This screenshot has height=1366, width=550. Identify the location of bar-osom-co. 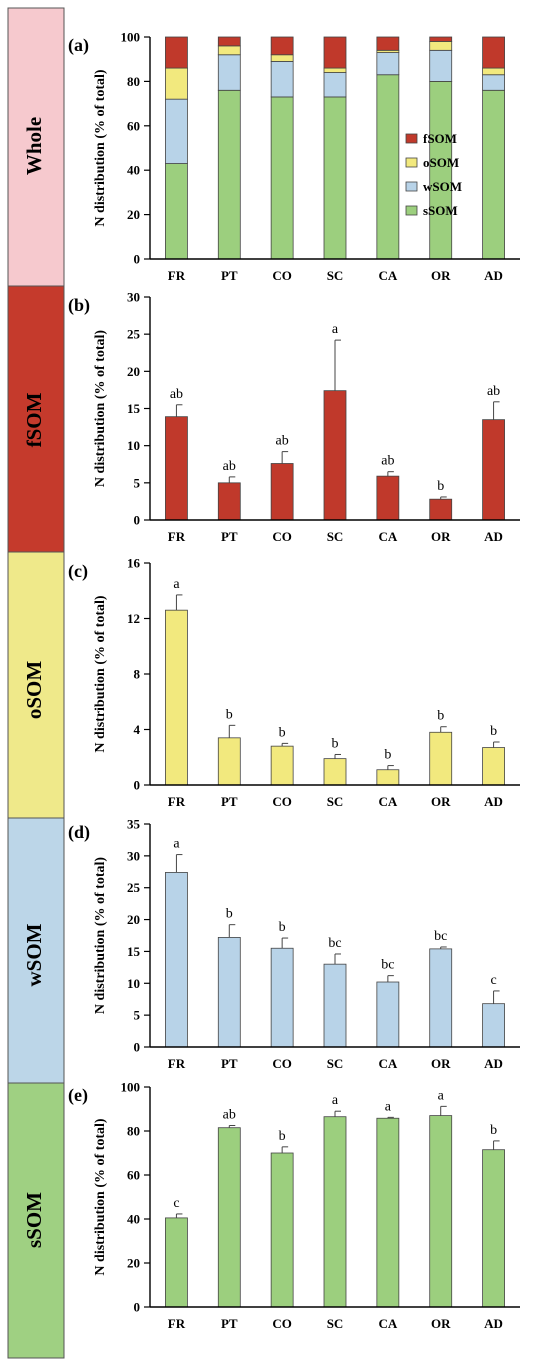
(282, 58).